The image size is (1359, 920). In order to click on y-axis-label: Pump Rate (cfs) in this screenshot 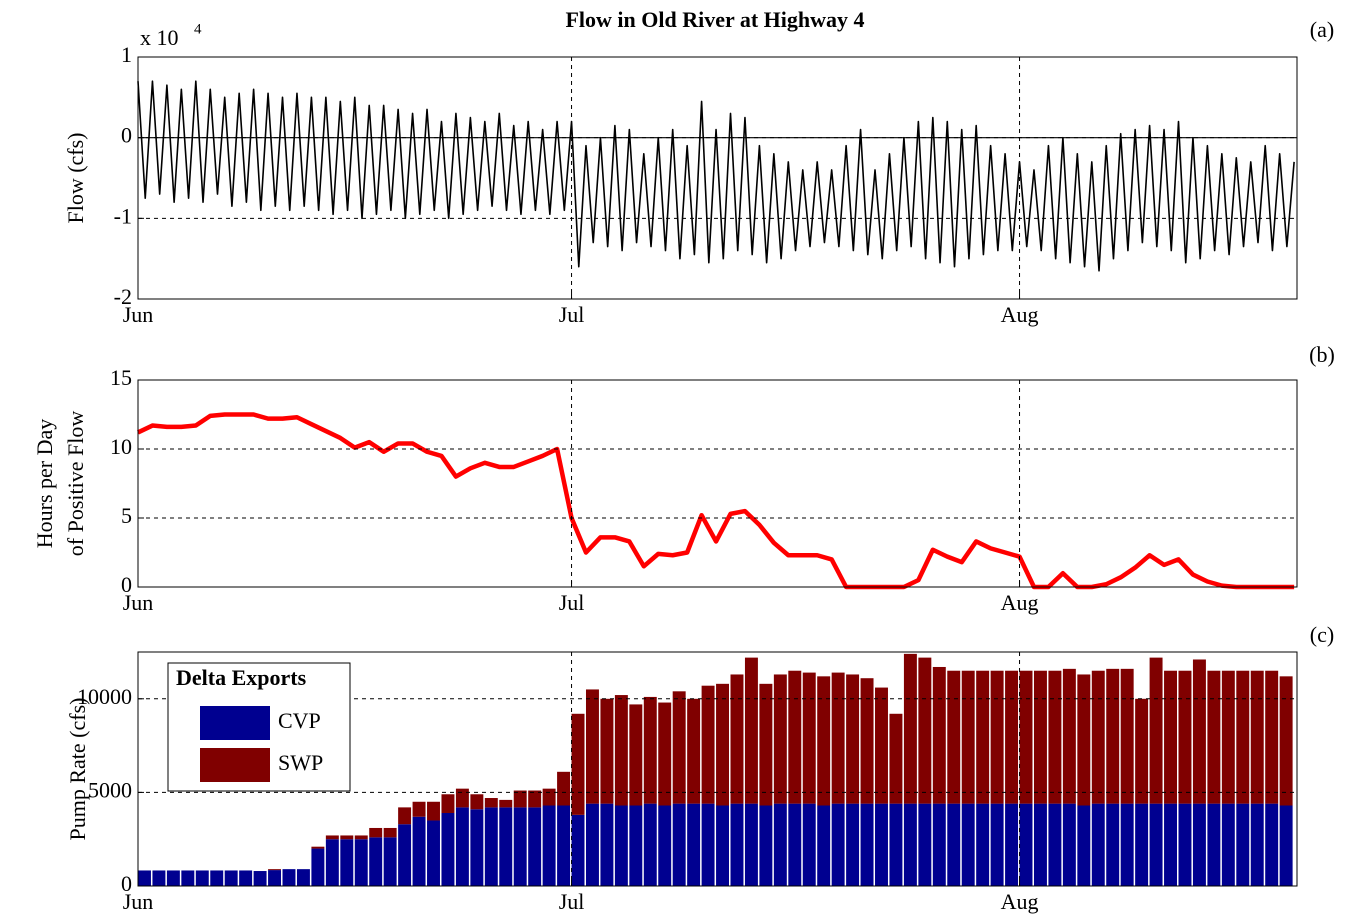, I will do `click(77, 769)`.